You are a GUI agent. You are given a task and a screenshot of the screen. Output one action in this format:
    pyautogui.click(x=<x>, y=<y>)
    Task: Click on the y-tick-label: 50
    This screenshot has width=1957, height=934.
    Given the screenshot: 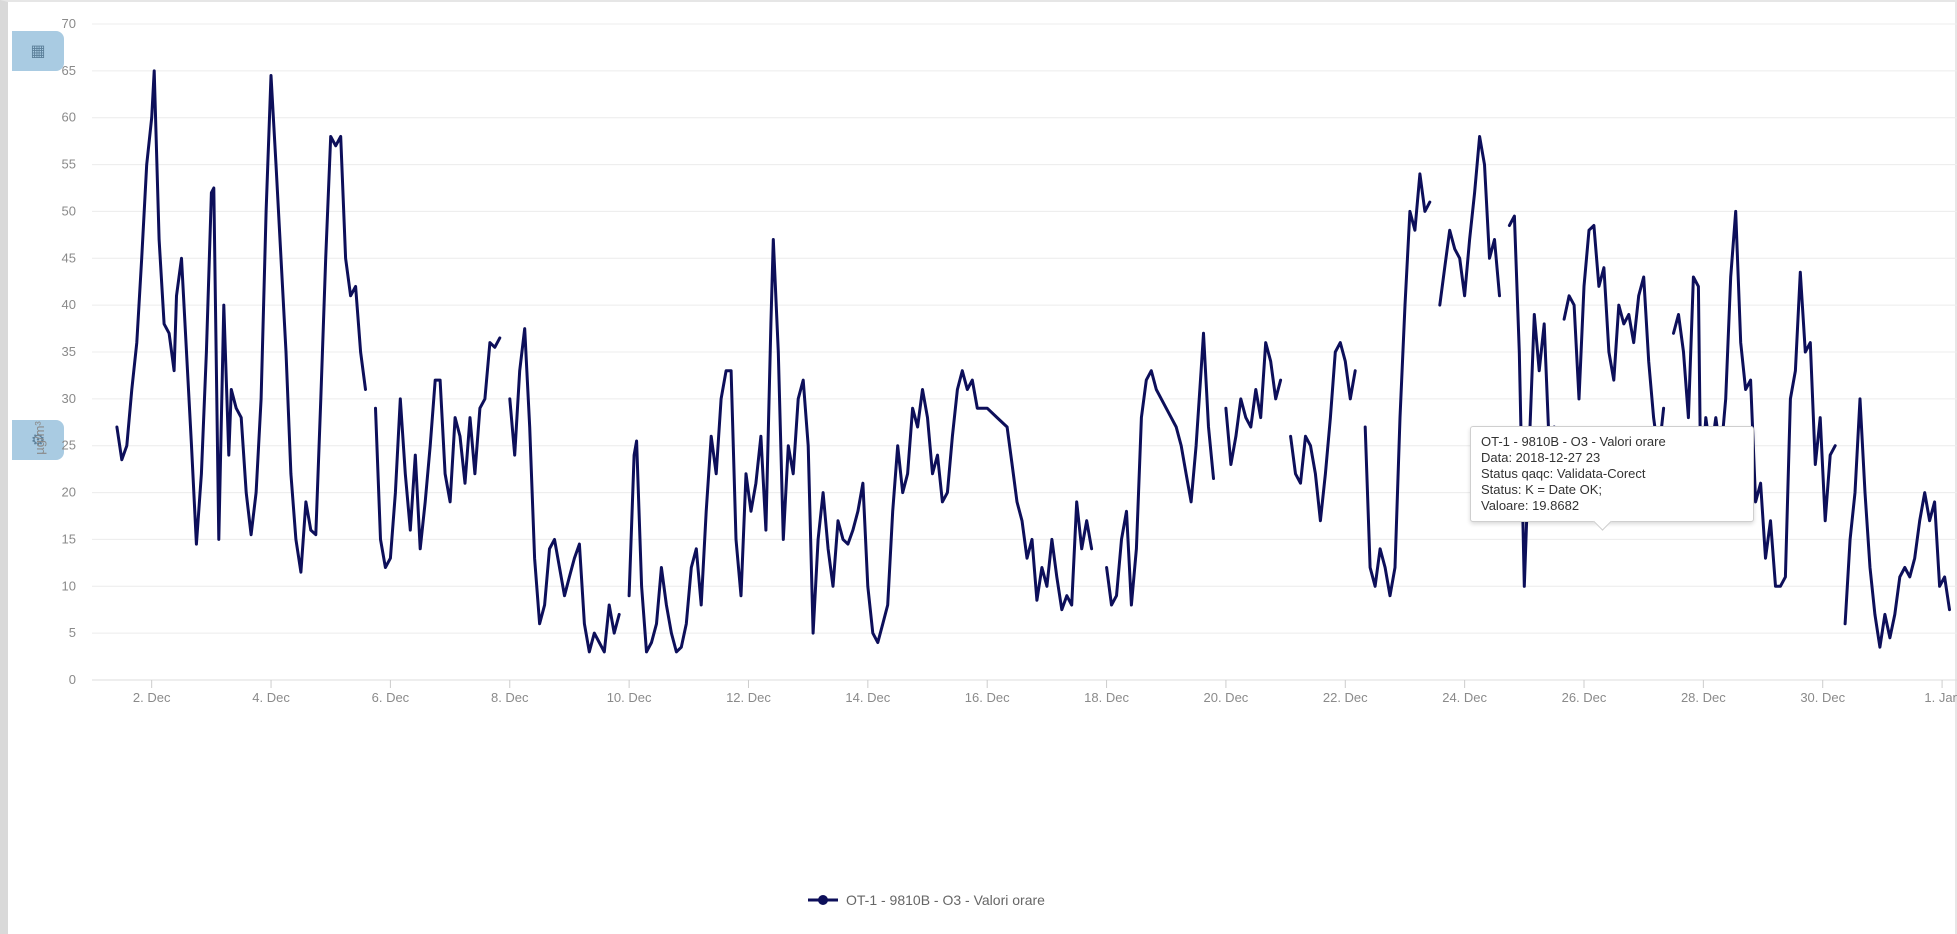 What is the action you would take?
    pyautogui.click(x=69, y=210)
    